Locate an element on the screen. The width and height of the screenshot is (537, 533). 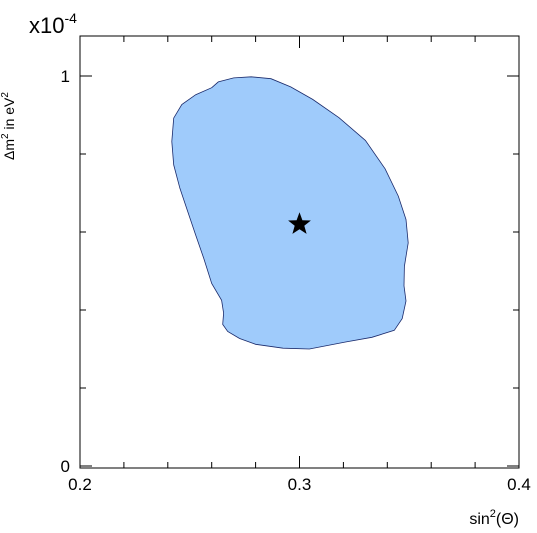
y-axis-label-middle: in eV is located at coordinates (9, 115).